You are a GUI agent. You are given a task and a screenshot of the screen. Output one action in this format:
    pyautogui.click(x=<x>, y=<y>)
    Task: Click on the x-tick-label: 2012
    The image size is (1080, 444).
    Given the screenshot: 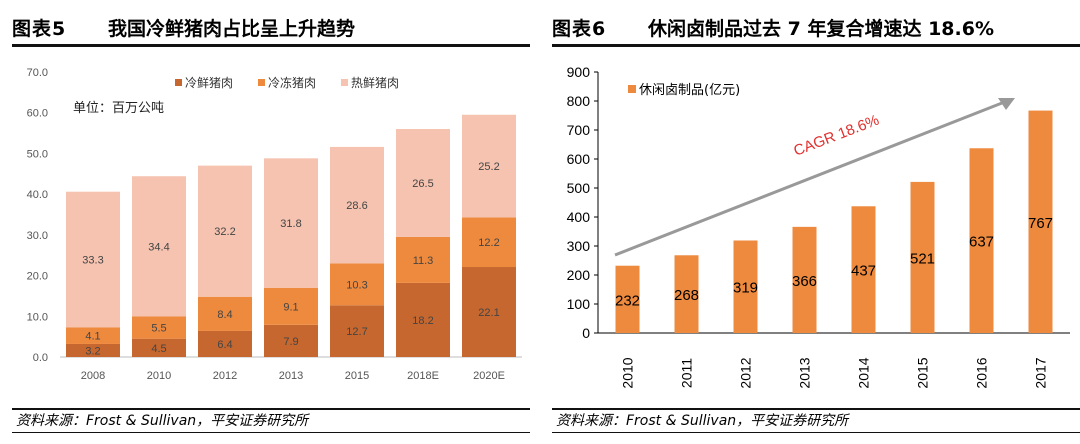 What is the action you would take?
    pyautogui.click(x=225, y=376)
    